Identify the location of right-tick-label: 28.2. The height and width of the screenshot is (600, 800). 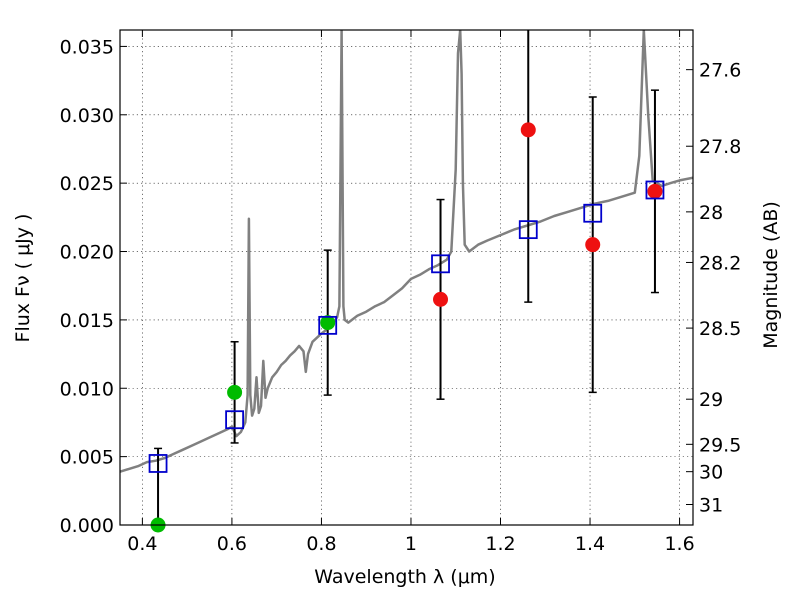
(720, 263).